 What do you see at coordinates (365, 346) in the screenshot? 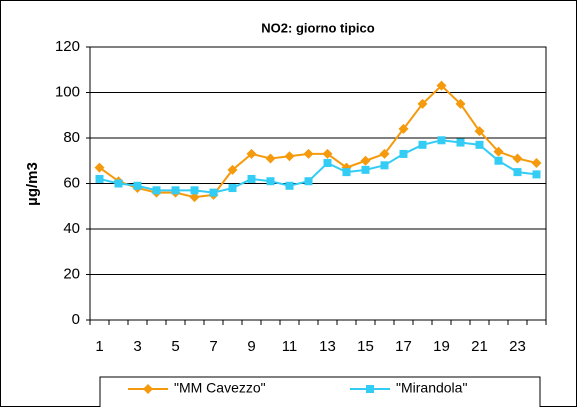
I see `x-tick-label: 15` at bounding box center [365, 346].